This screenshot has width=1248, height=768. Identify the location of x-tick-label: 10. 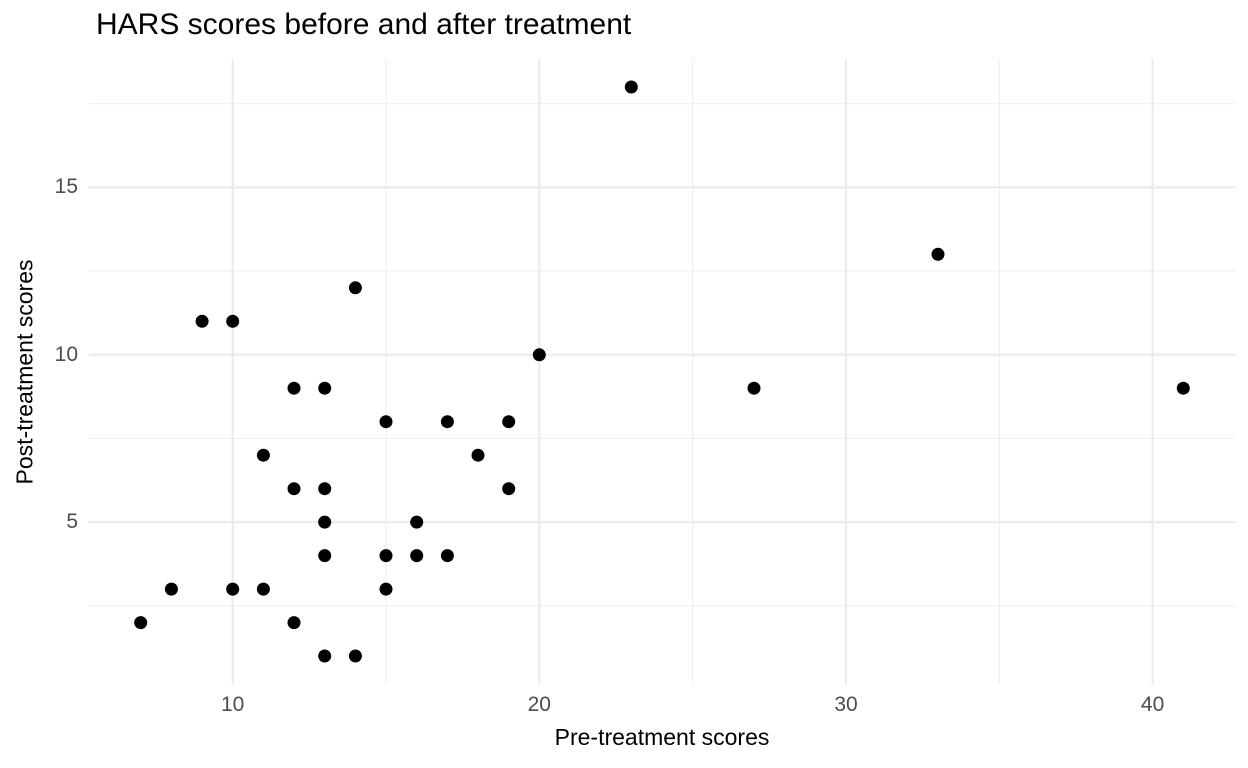
(233, 704).